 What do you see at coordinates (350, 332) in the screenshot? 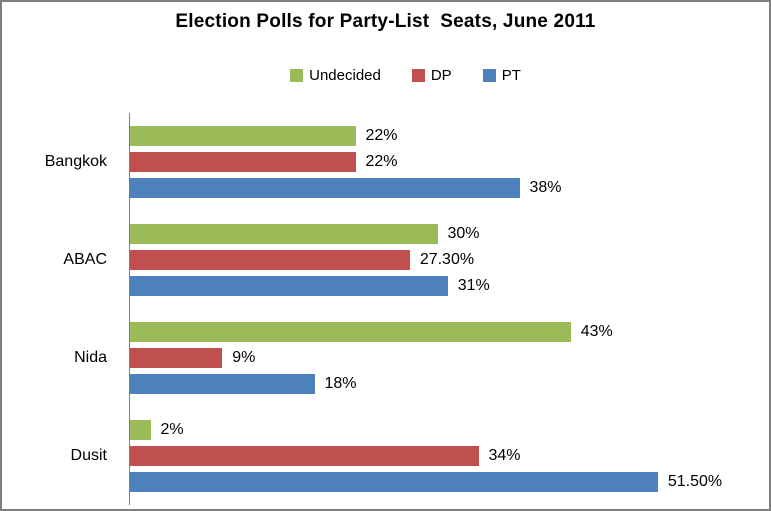
I see `bar-undecided-nida` at bounding box center [350, 332].